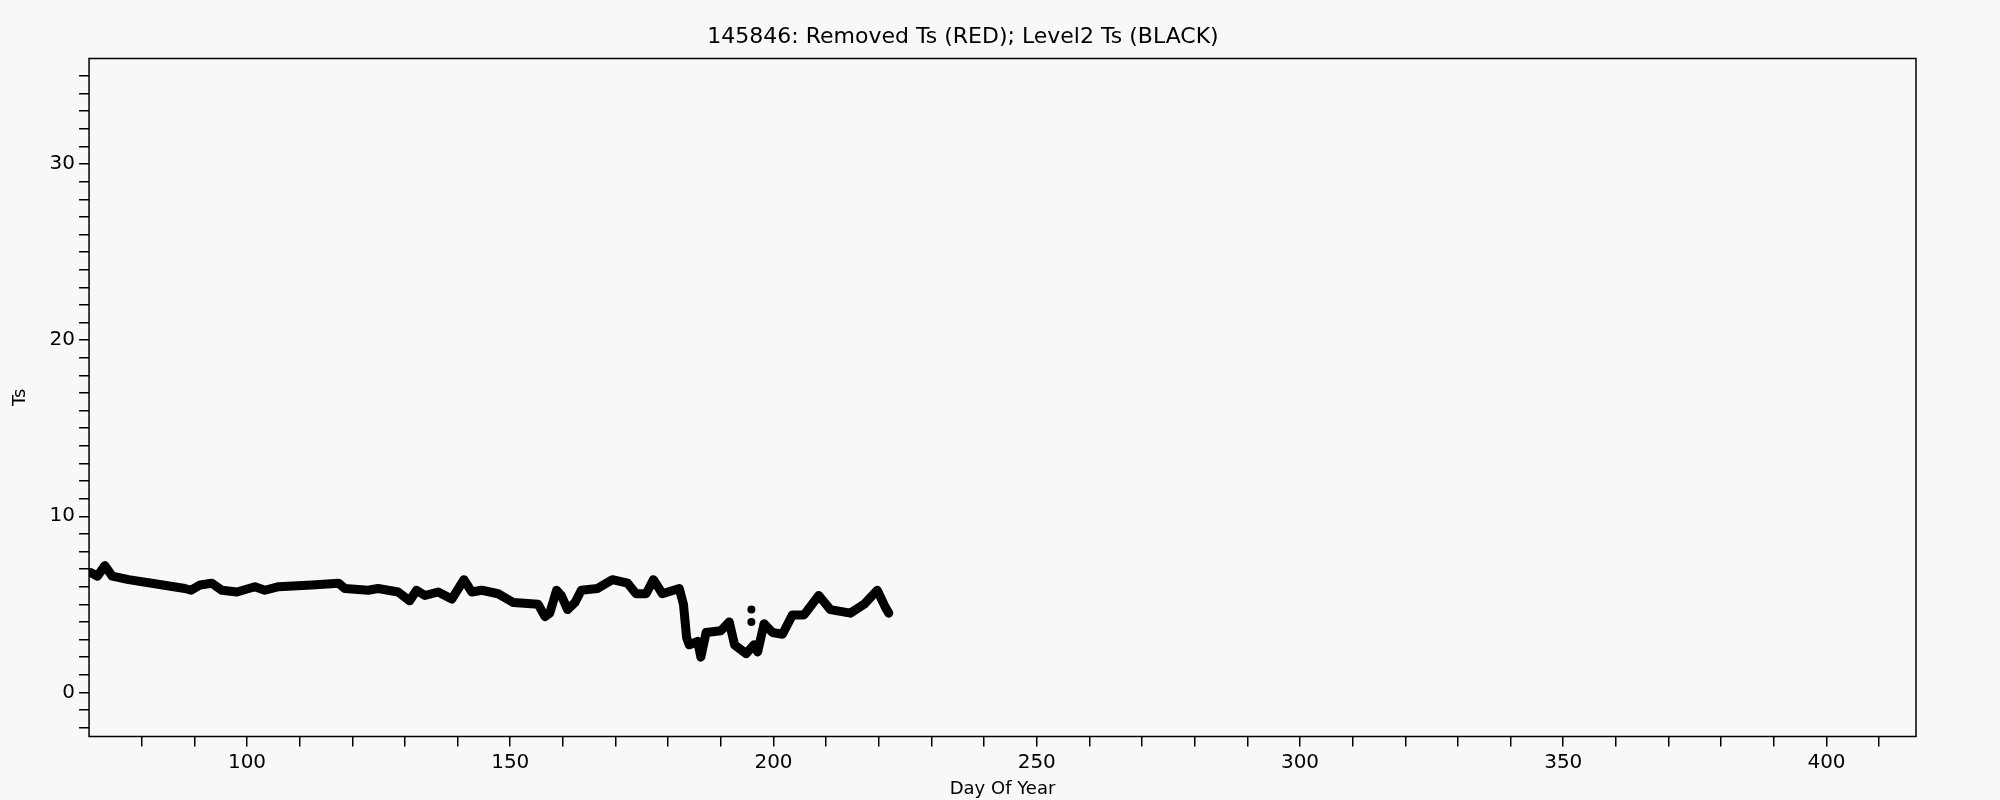  I want to click on x-tick-label: 250, so click(1036, 760).